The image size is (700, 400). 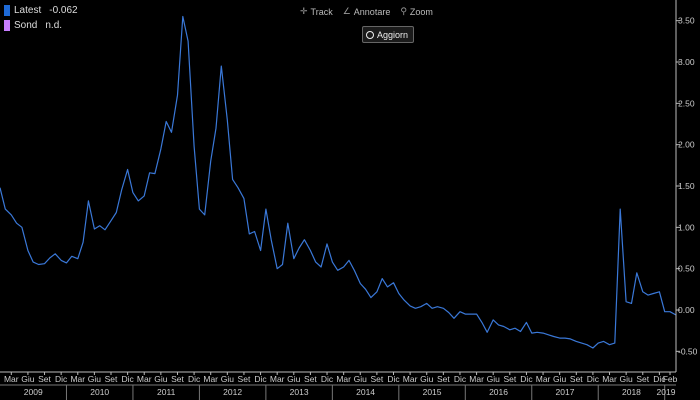 I want to click on legend-swatch-latest, so click(x=7, y=10).